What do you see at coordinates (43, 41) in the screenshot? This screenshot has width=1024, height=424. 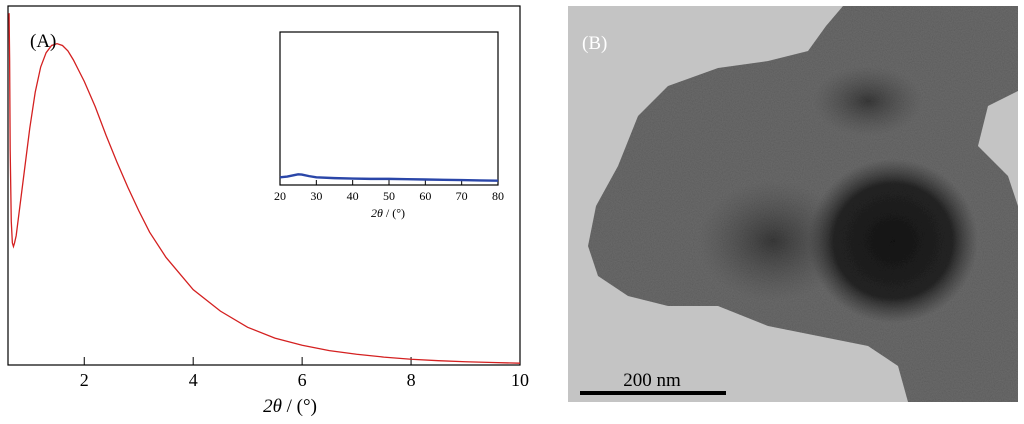 I see `panel-label-a: (A)` at bounding box center [43, 41].